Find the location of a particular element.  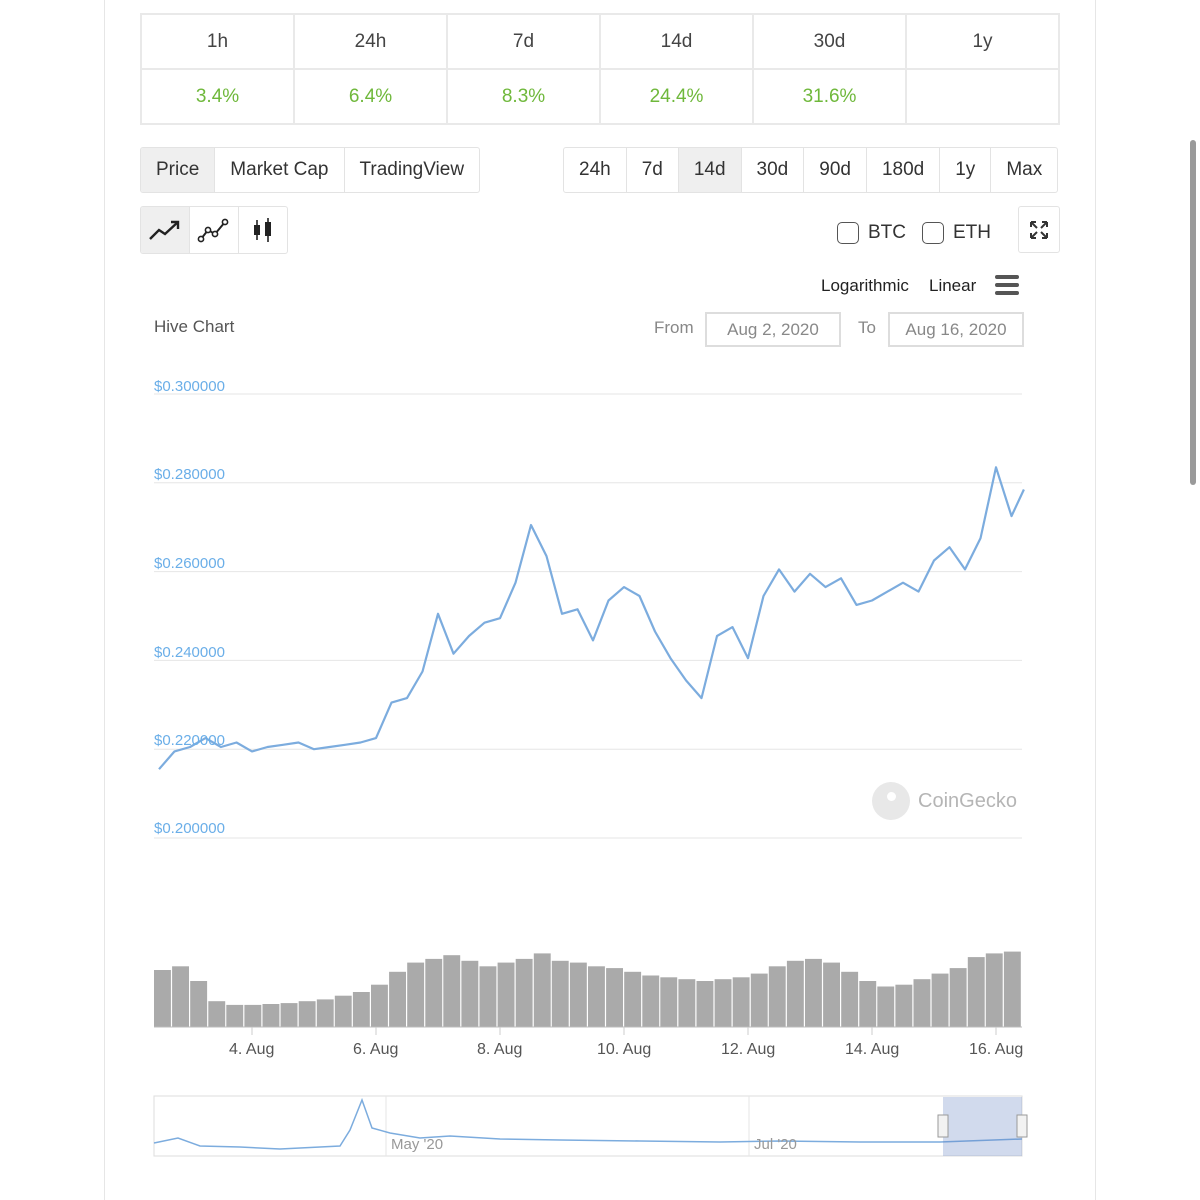

navigator-frame is located at coordinates (588, 1126).